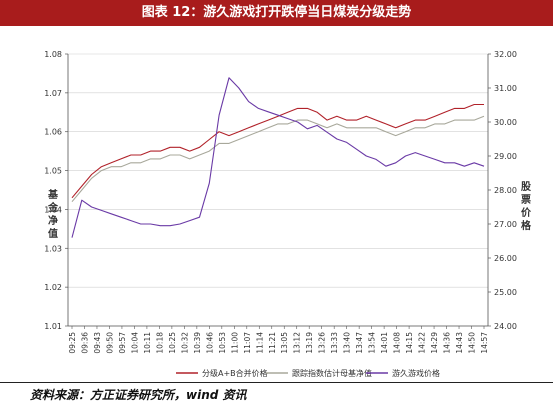 The width and height of the screenshot is (553, 410). What do you see at coordinates (53, 248) in the screenshot?
I see `y-left-tick-label: 1.03` at bounding box center [53, 248].